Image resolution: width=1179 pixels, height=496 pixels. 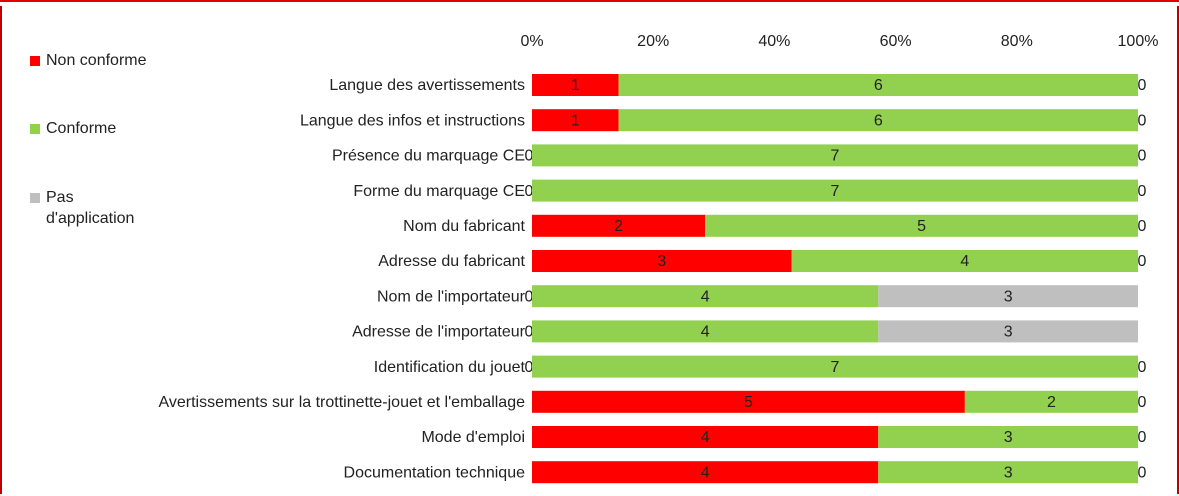 What do you see at coordinates (451, 296) in the screenshot?
I see `y-tick-label: Nom de l'importateur` at bounding box center [451, 296].